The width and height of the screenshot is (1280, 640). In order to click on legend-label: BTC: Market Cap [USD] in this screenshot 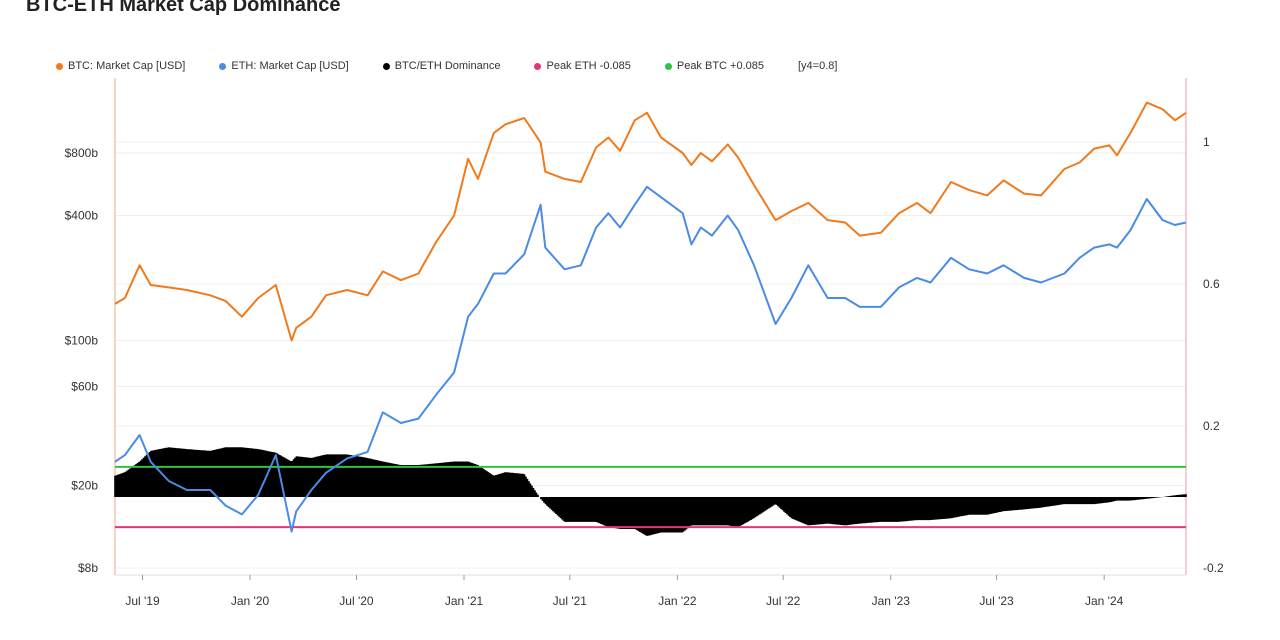, I will do `click(127, 66)`.